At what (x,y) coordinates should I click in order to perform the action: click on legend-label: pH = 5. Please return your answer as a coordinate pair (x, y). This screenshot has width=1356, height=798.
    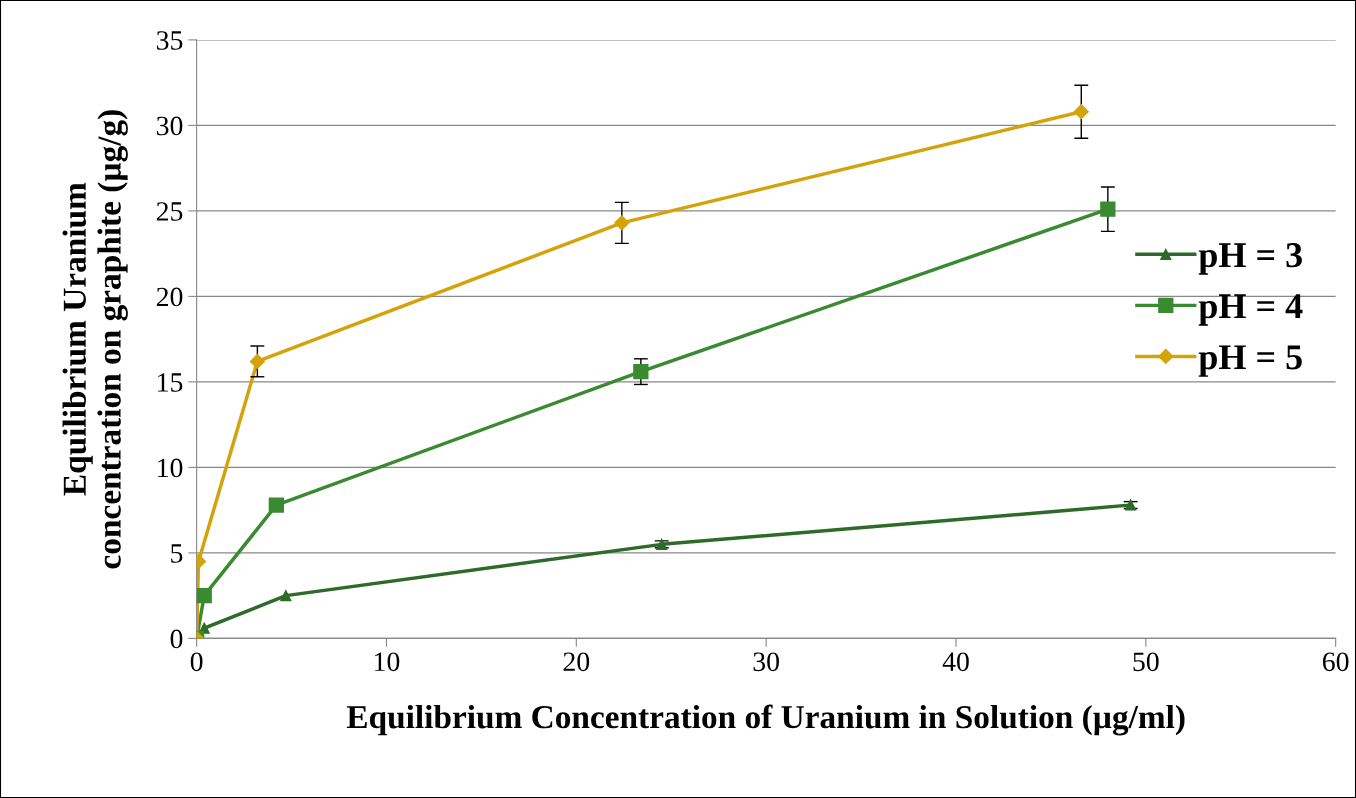
    Looking at the image, I should click on (1250, 361).